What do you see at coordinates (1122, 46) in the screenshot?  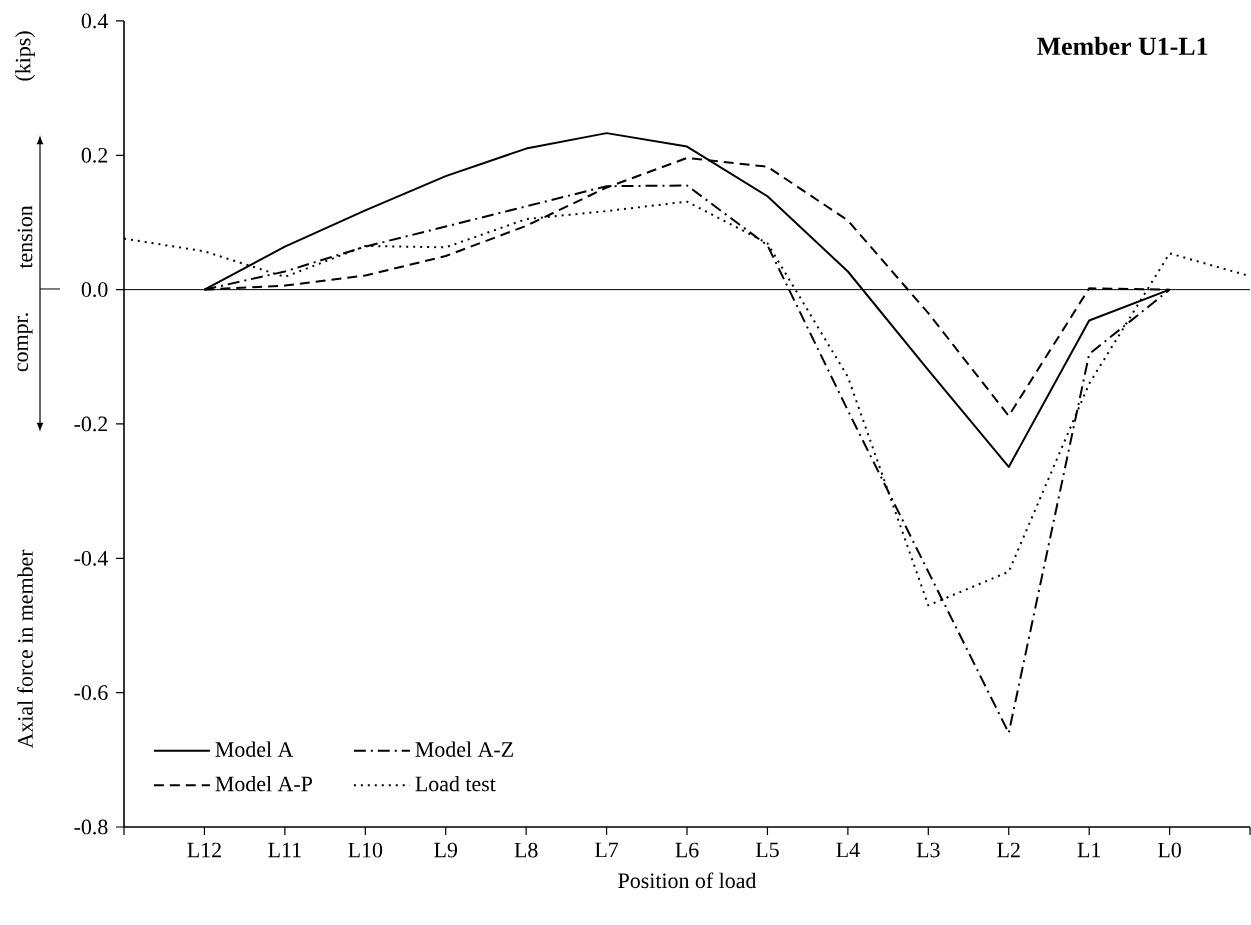 I see `chart-title: Member U1-L1` at bounding box center [1122, 46].